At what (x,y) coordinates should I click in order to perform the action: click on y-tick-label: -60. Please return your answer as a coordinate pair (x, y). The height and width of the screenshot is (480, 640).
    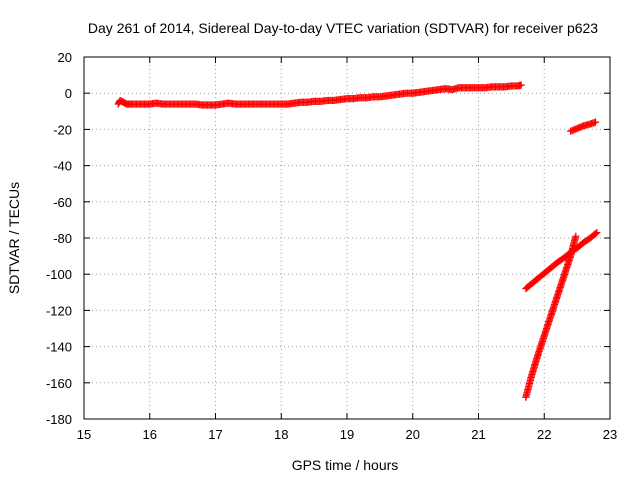
    Looking at the image, I should click on (62, 202).